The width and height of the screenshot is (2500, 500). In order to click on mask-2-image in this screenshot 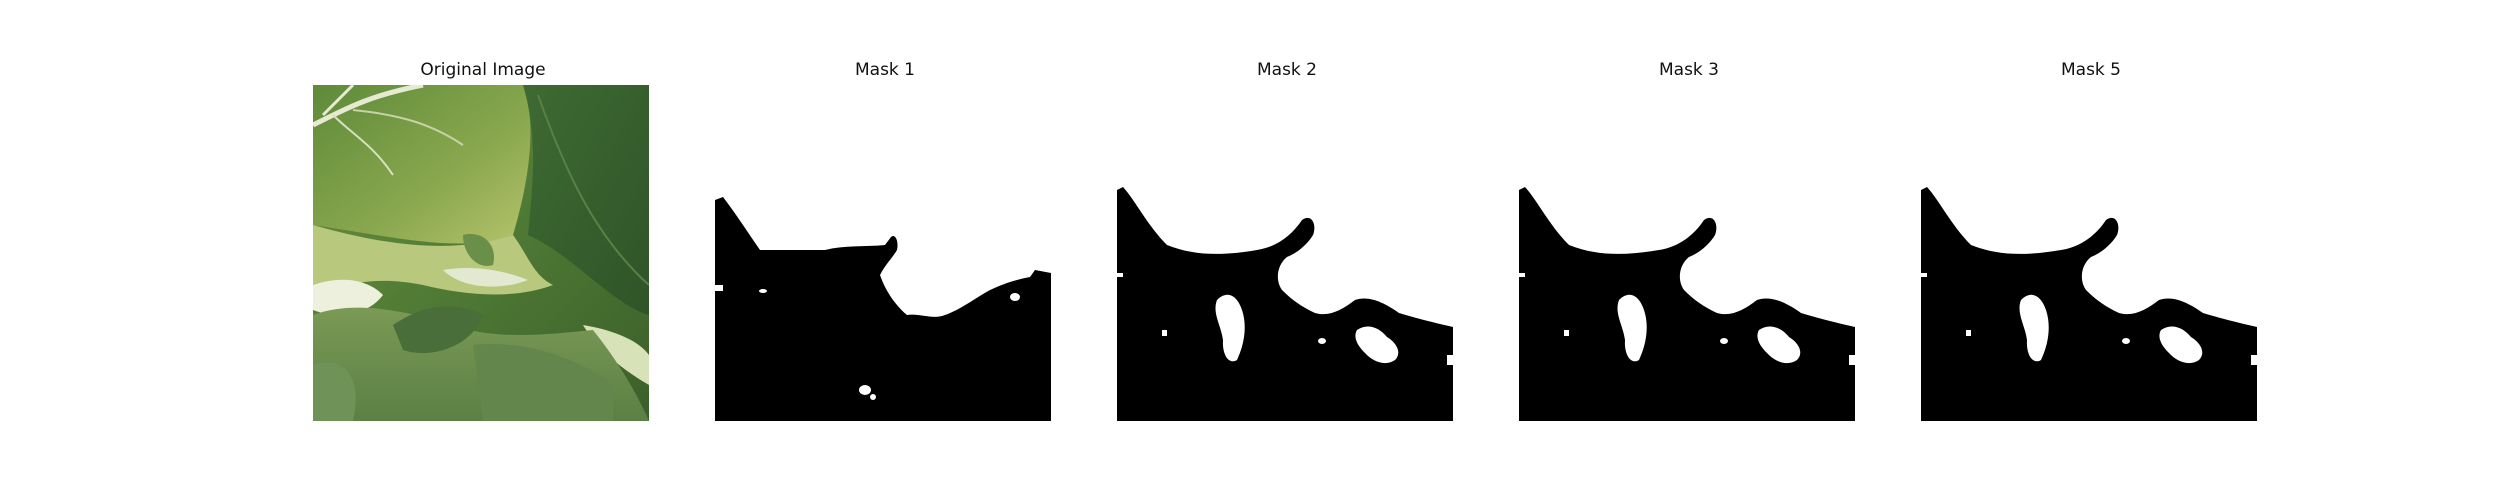, I will do `click(1285, 253)`.